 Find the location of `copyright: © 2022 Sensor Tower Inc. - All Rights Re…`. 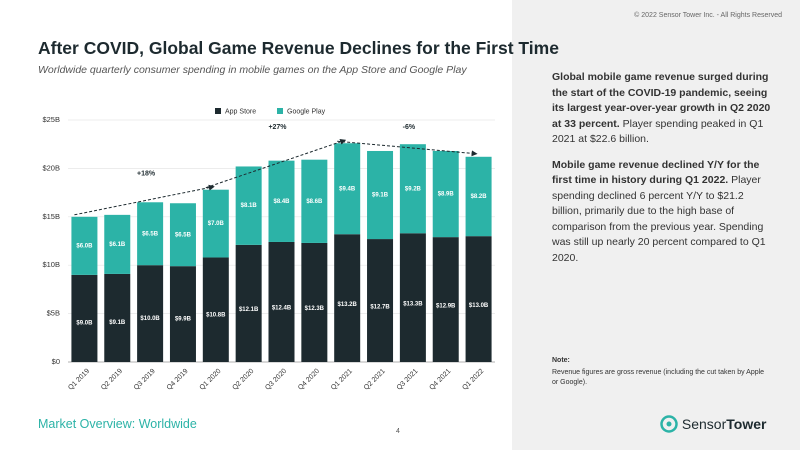

copyright: © 2022 Sensor Tower Inc. - All Rights Re… is located at coordinates (708, 15).